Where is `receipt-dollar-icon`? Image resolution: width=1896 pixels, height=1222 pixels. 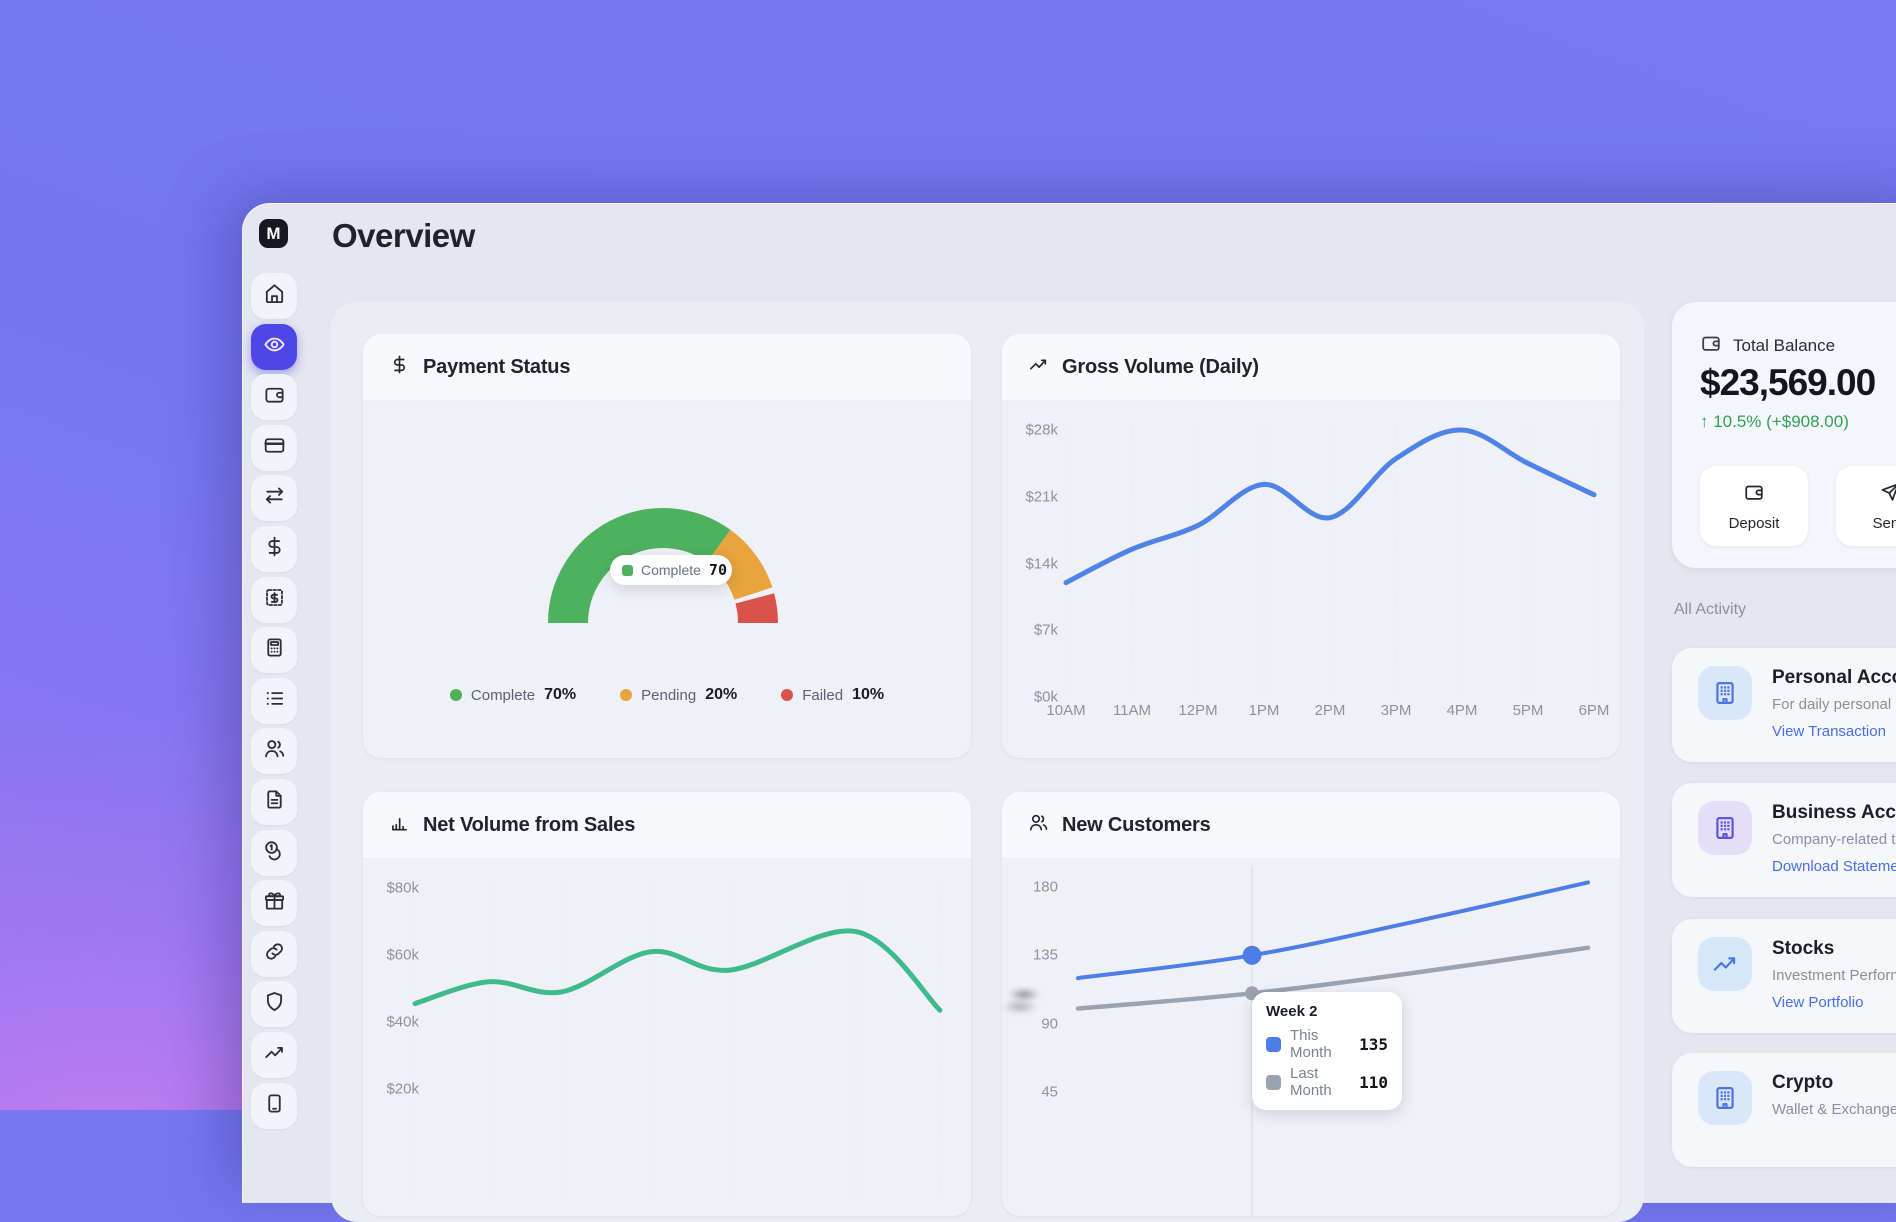
receipt-dollar-icon is located at coordinates (274, 600).